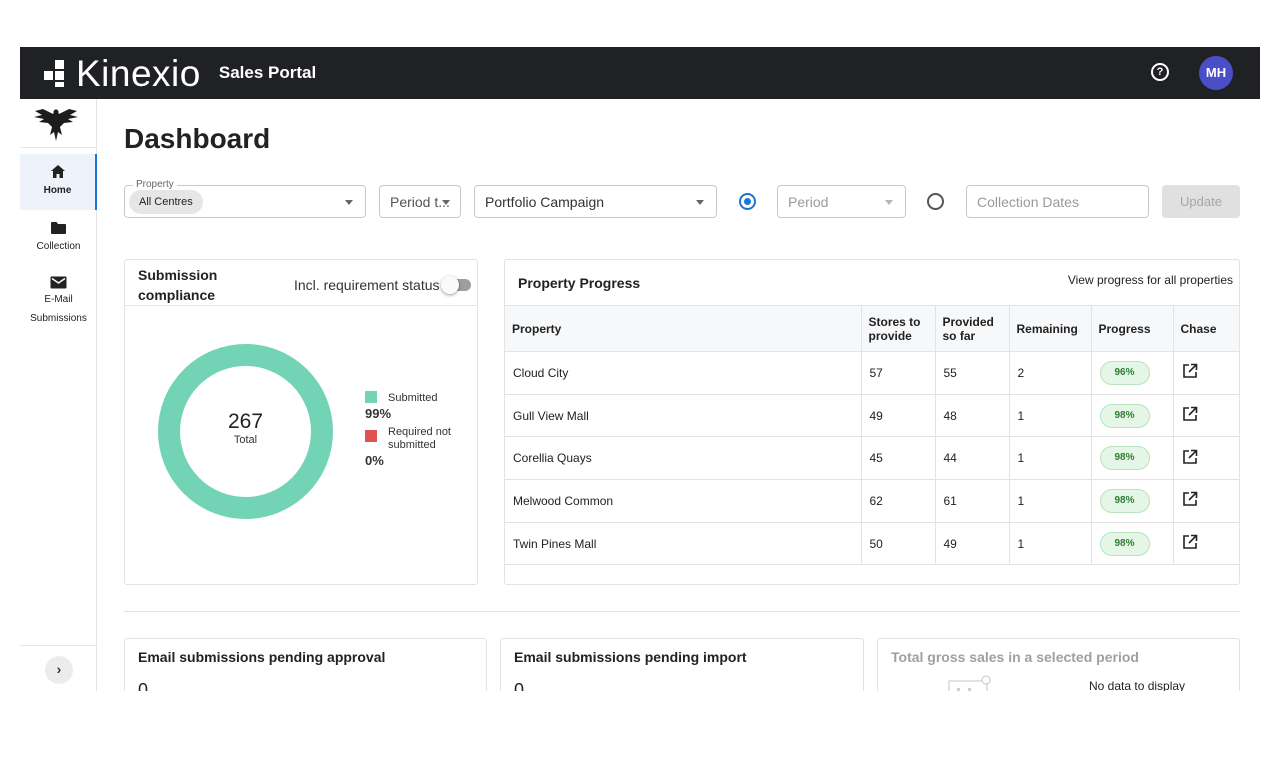  I want to click on card-divider, so click(301, 305).